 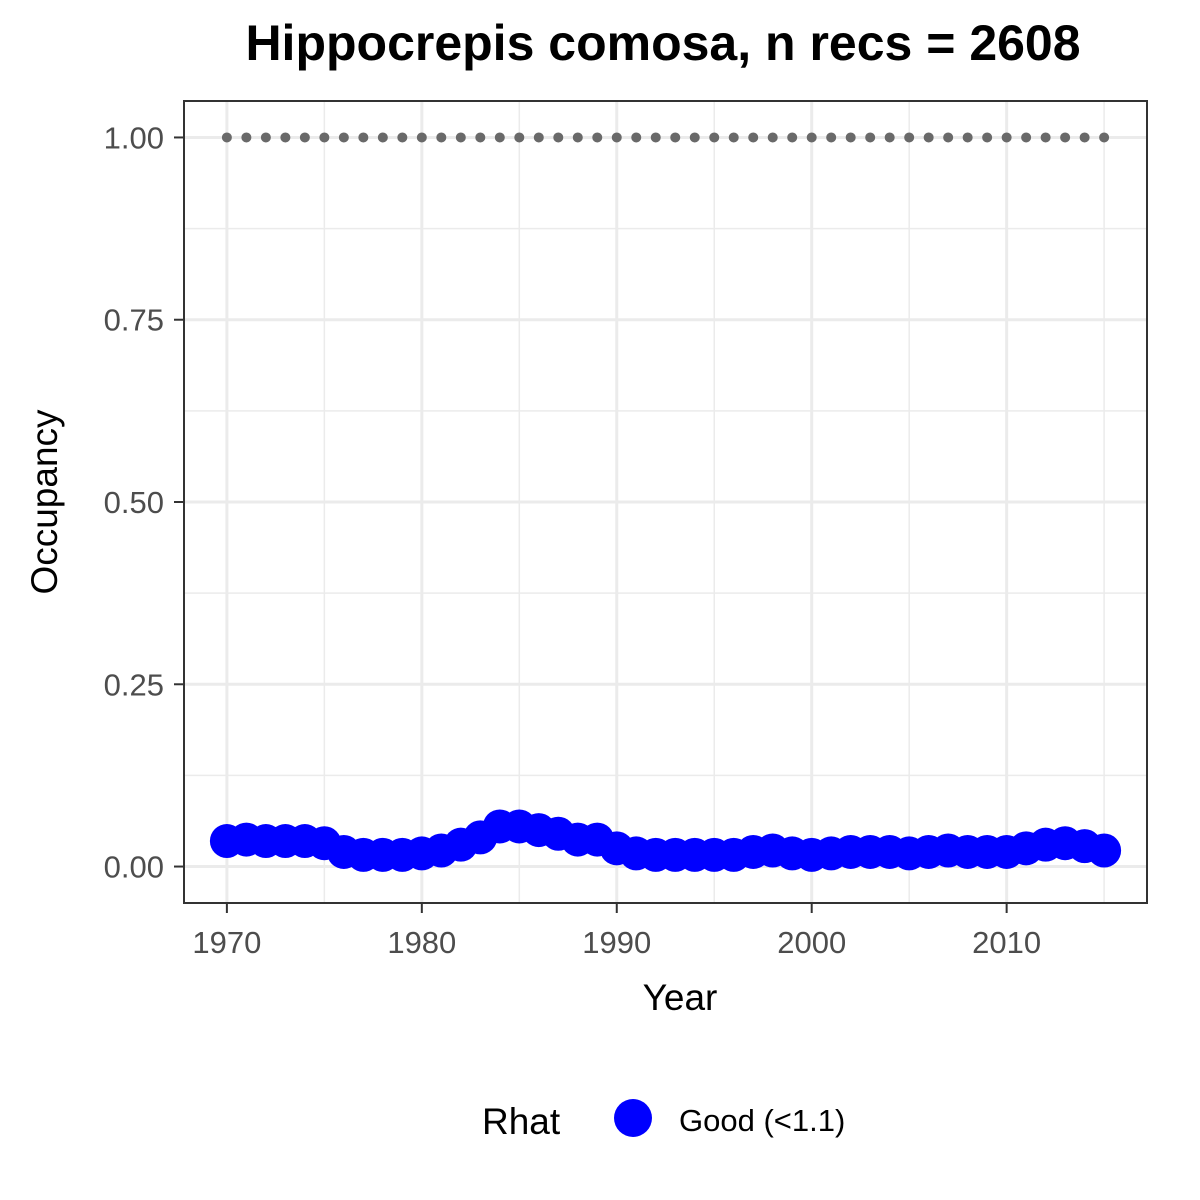 I want to click on x-axis-title: Year, so click(x=680, y=997).